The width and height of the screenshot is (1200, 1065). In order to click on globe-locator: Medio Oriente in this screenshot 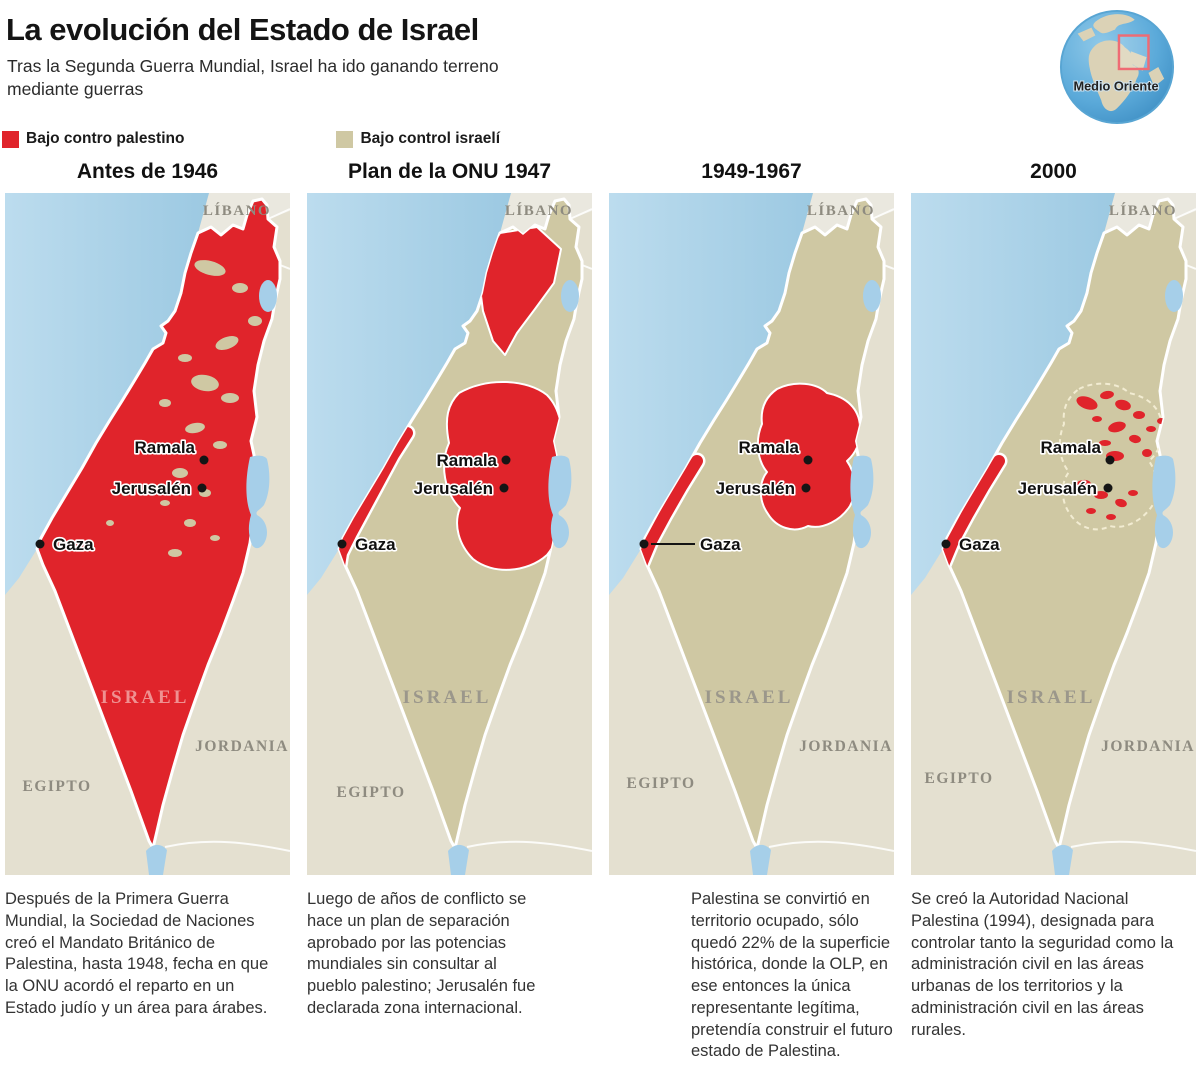, I will do `click(1117, 67)`.